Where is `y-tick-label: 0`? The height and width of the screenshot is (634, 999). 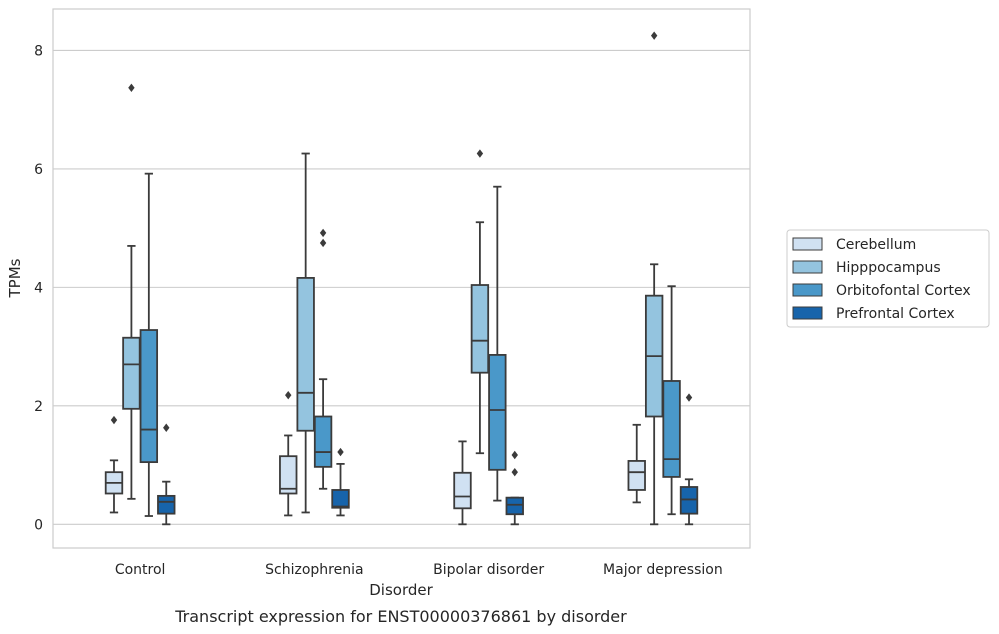 y-tick-label: 0 is located at coordinates (38, 525).